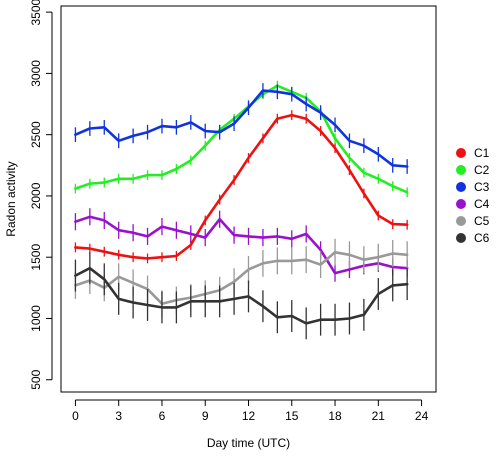 This screenshot has height=457, width=500. Describe the element at coordinates (473, 195) in the screenshot. I see `legend: C1 C2 C3 C4 C5 C6` at that location.